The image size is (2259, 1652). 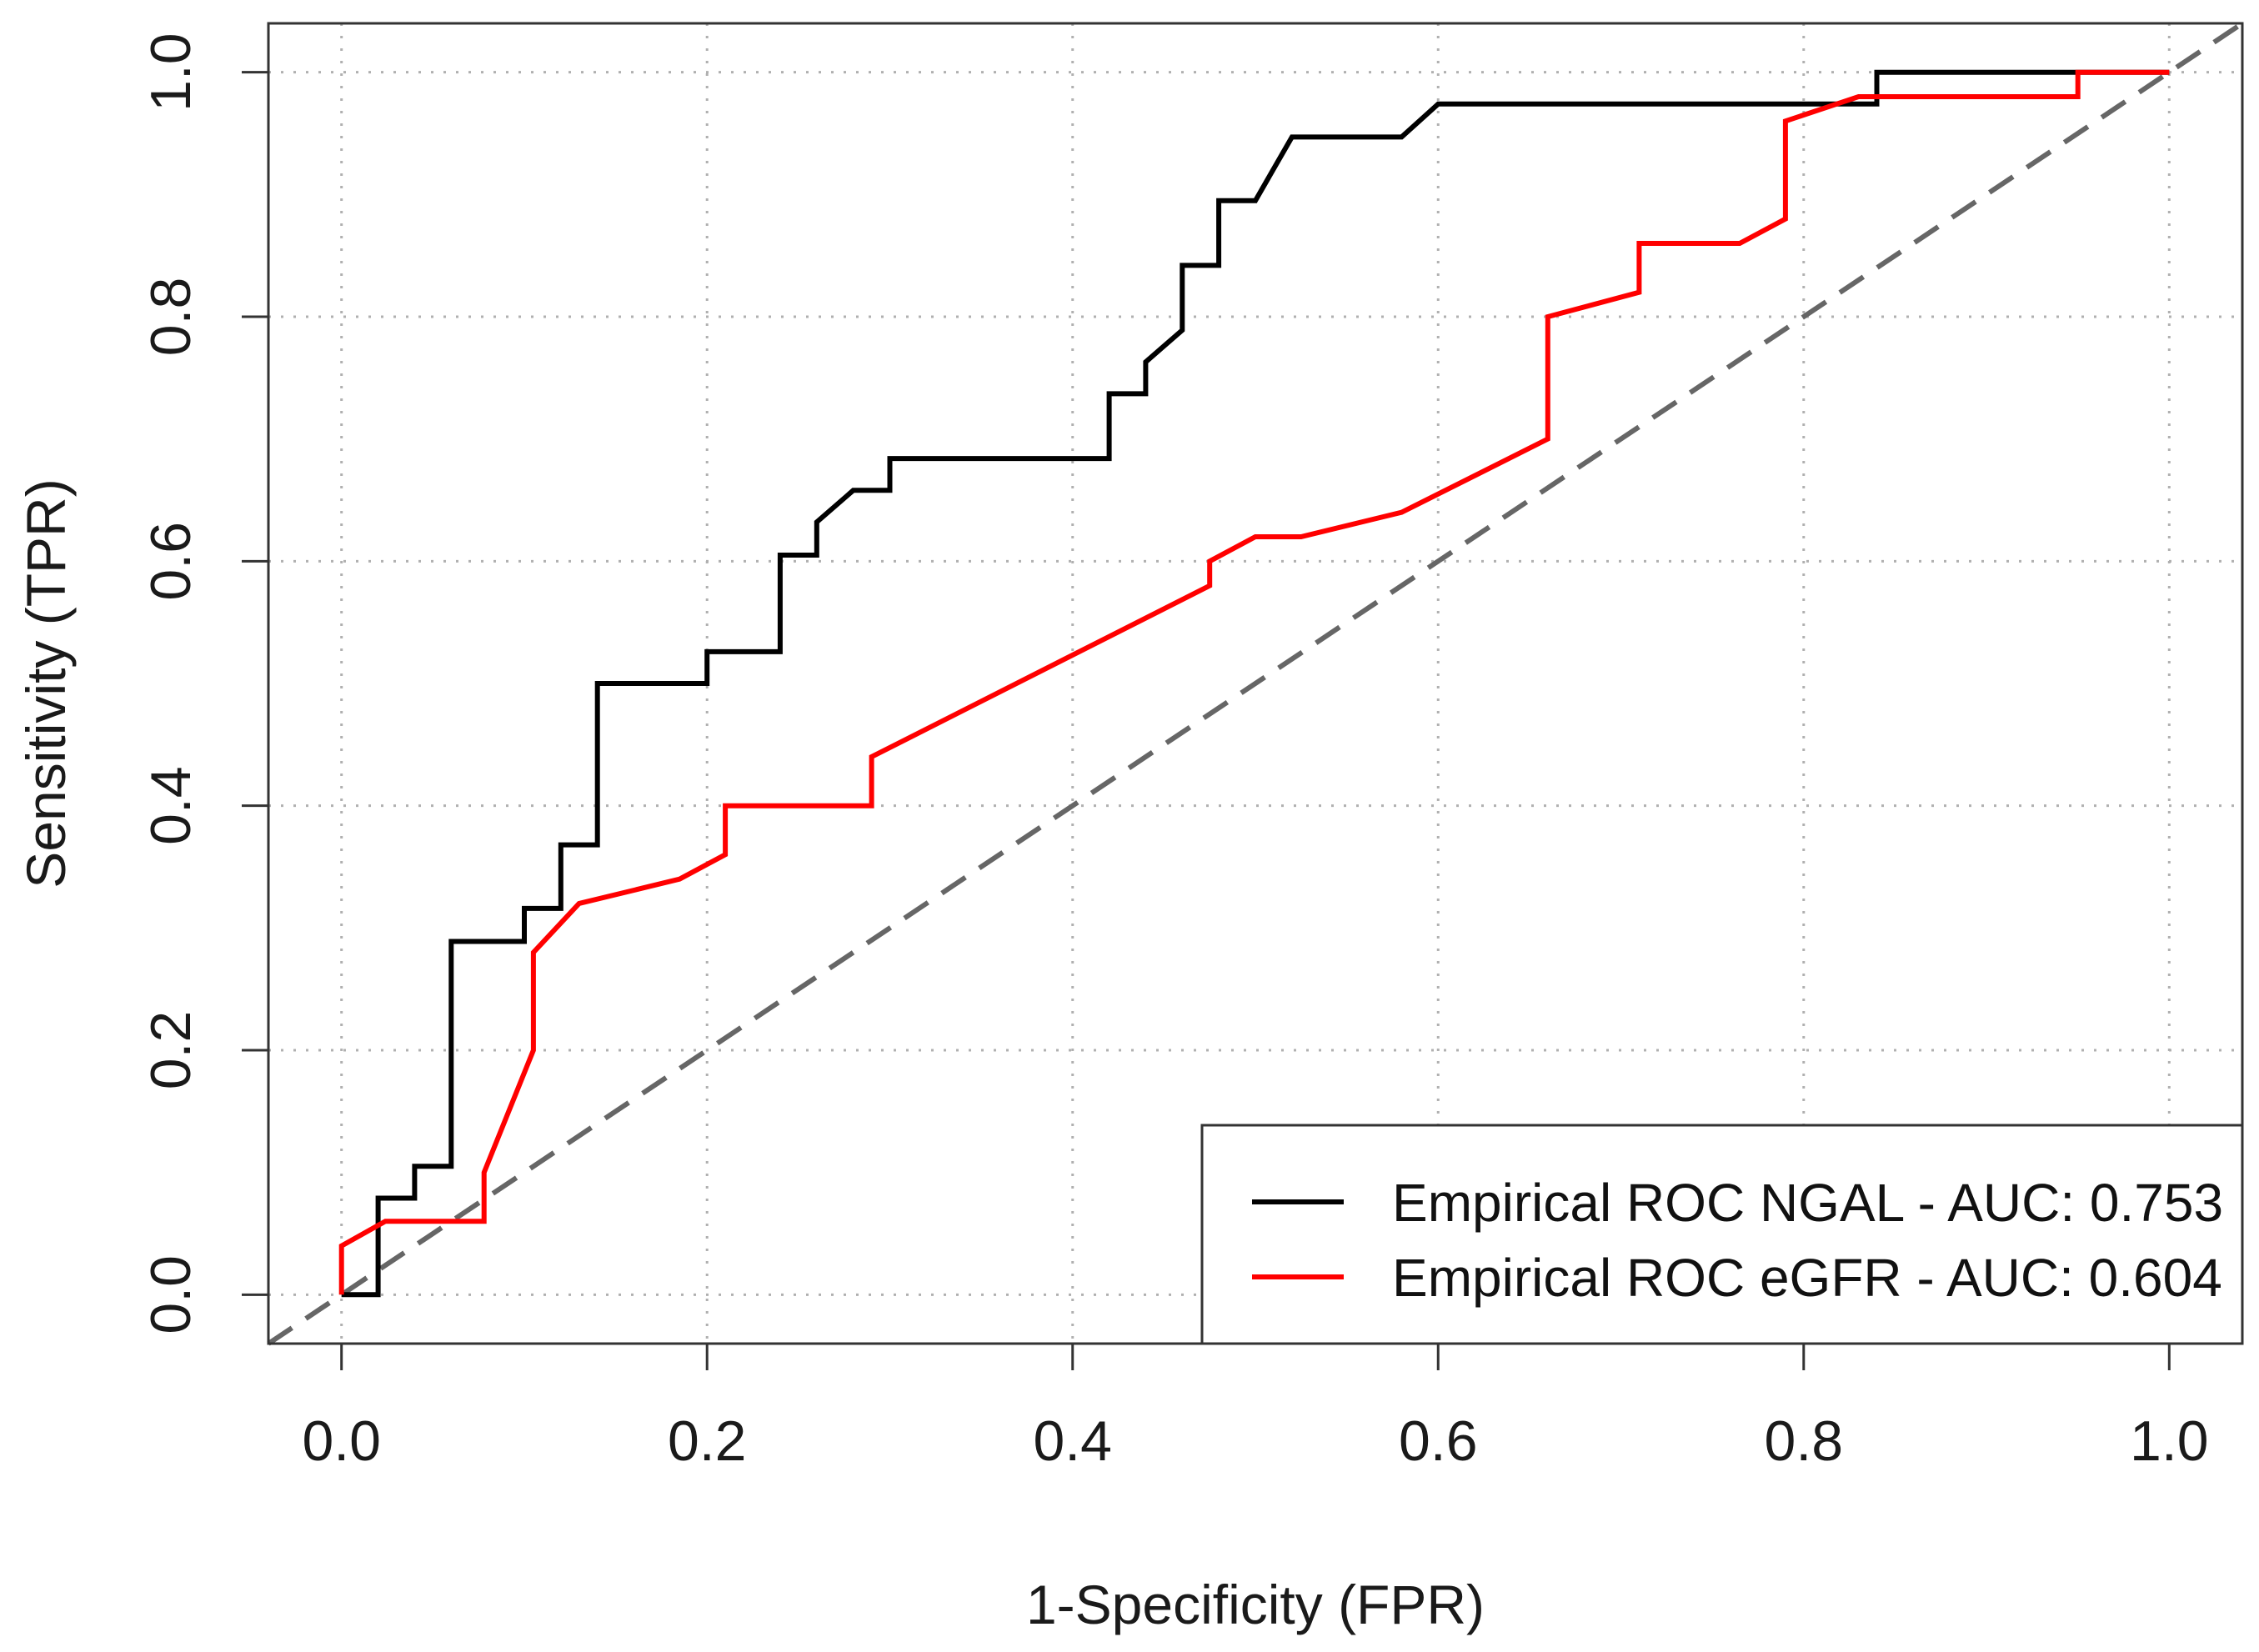 What do you see at coordinates (707, 1441) in the screenshot?
I see `x-tick-label-1: 0.2` at bounding box center [707, 1441].